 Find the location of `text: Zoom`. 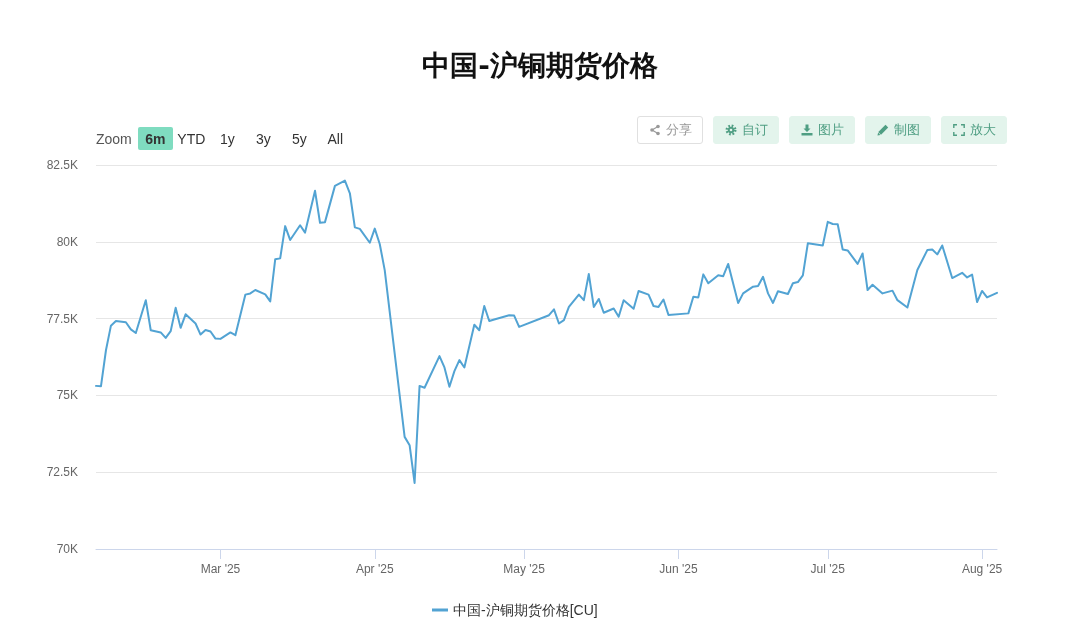

text: Zoom is located at coordinates (114, 138).